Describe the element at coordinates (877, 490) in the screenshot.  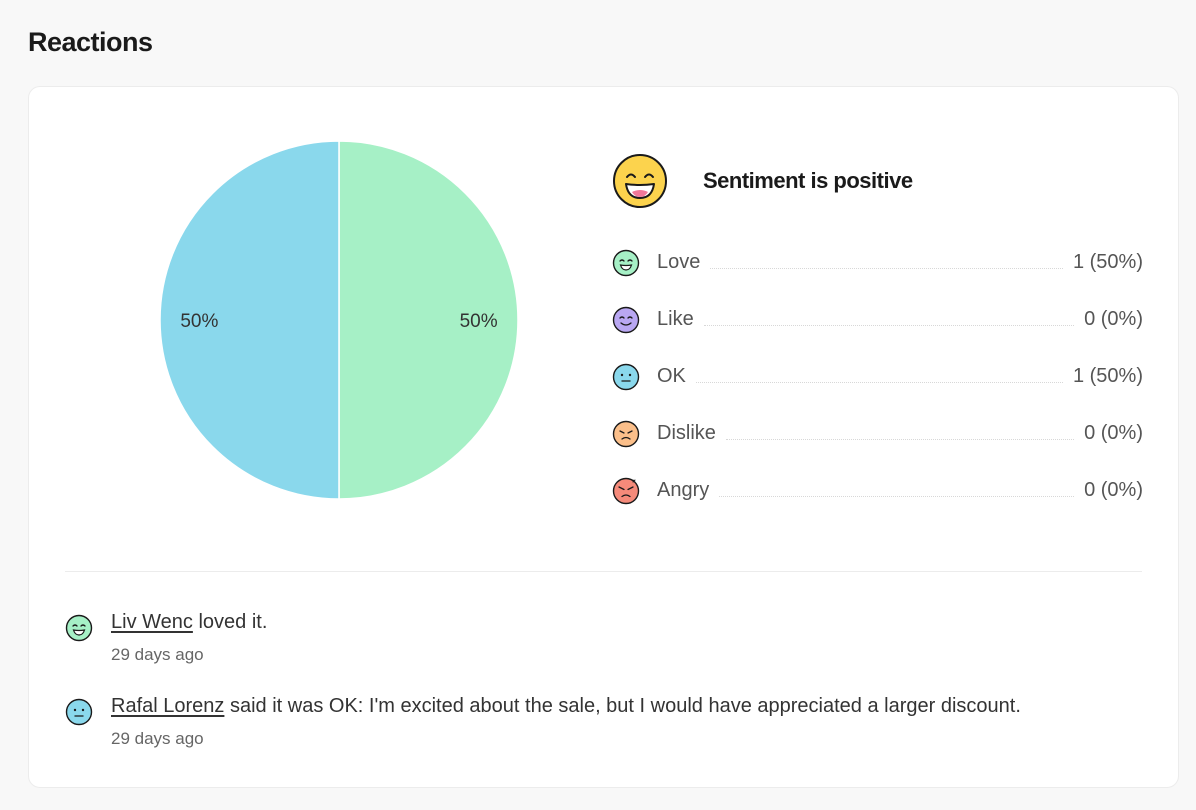
I see `breakdown-row-angry: Angry 0 (0%)` at that location.